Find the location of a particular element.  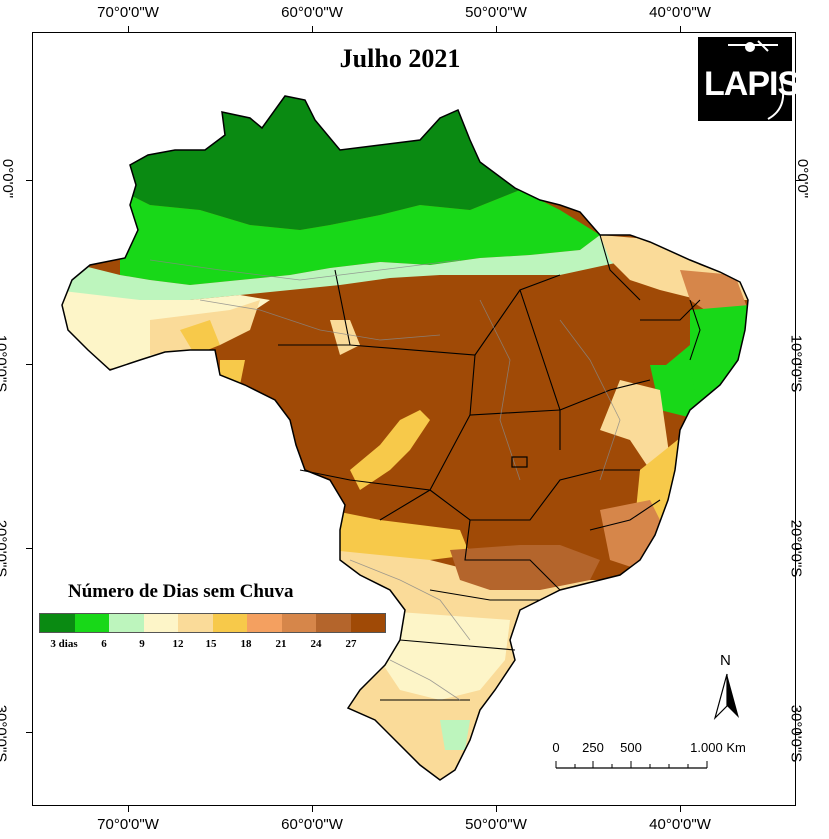

coord-top-1: 70°0'0"W is located at coordinates (128, 12).